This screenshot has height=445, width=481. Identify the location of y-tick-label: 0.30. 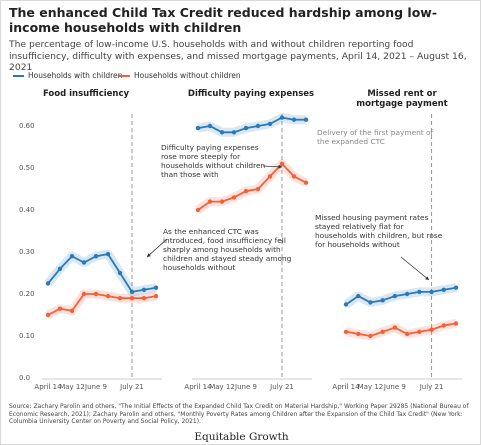
(27, 252).